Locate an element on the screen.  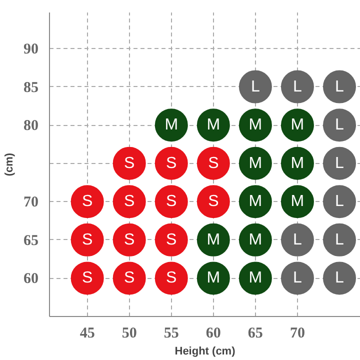
x-tick-label: 60 is located at coordinates (213, 334).